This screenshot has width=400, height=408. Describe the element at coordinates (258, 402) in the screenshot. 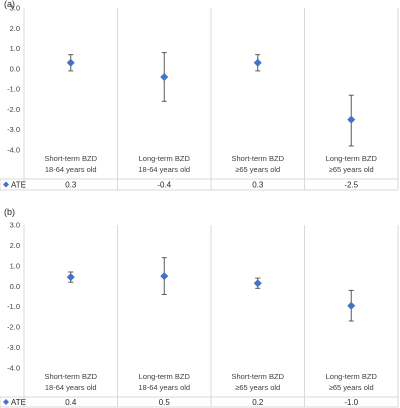

I see `data-table-value: 0.2` at that location.